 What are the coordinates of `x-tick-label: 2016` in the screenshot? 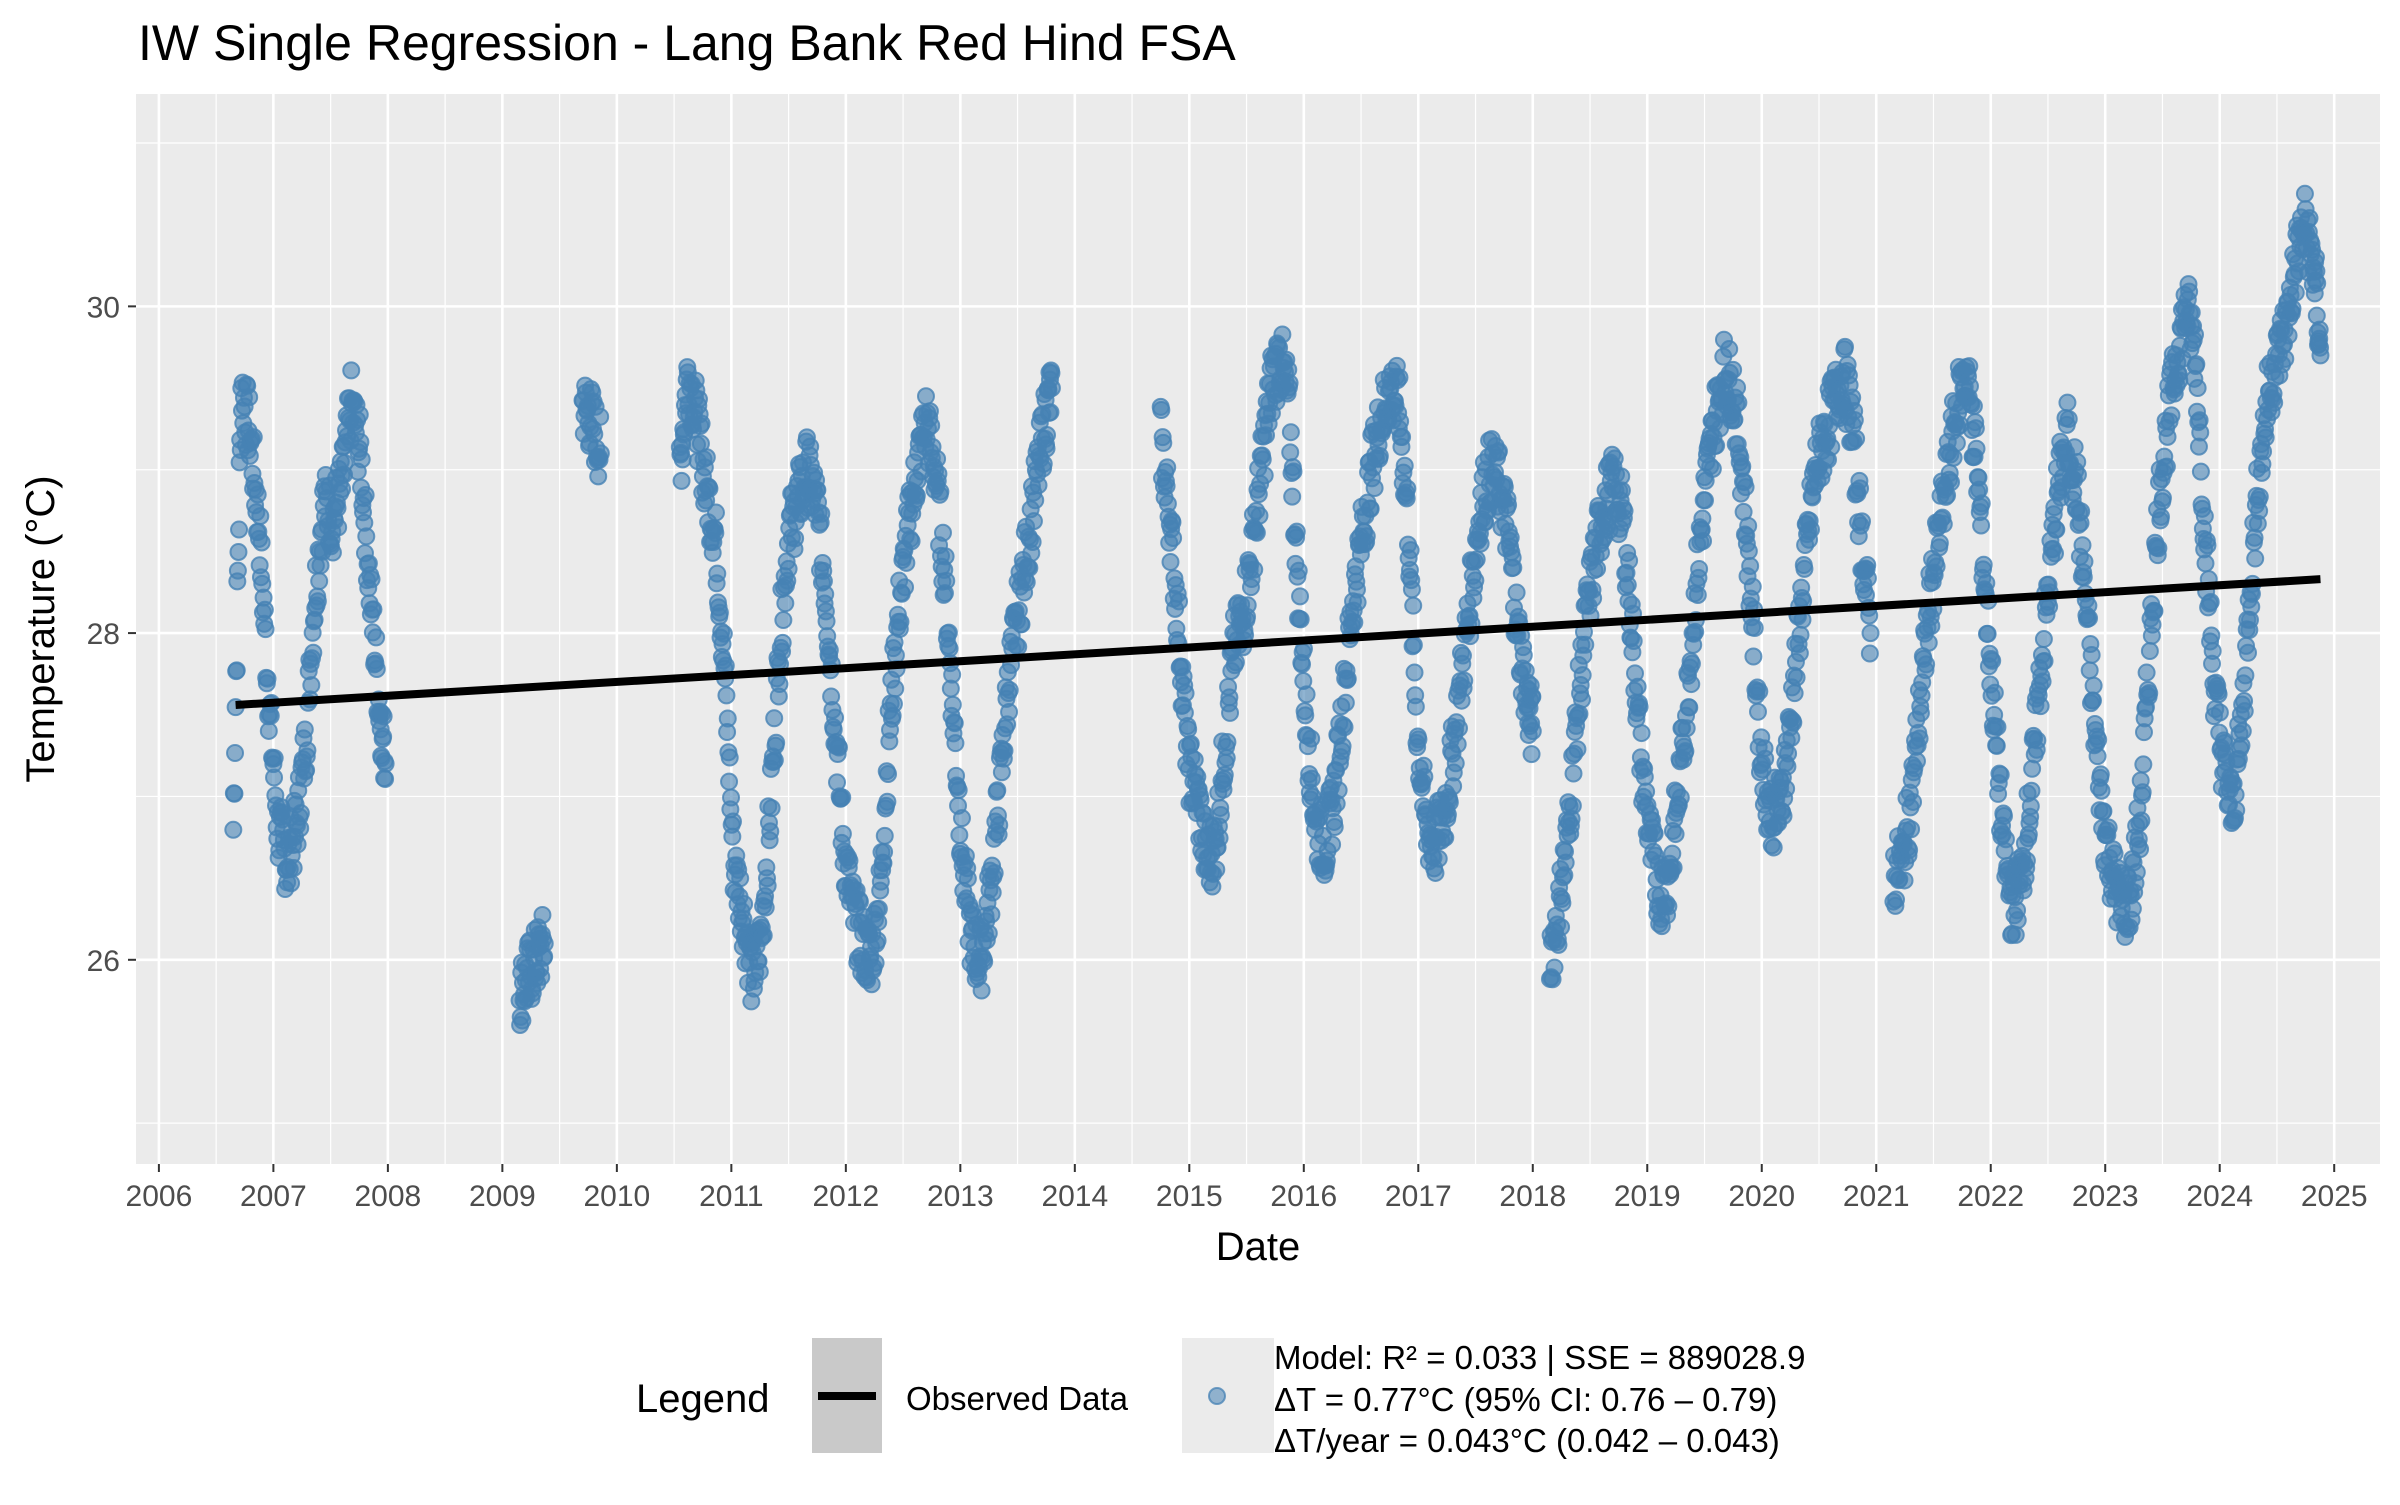 It's located at (1303, 1196).